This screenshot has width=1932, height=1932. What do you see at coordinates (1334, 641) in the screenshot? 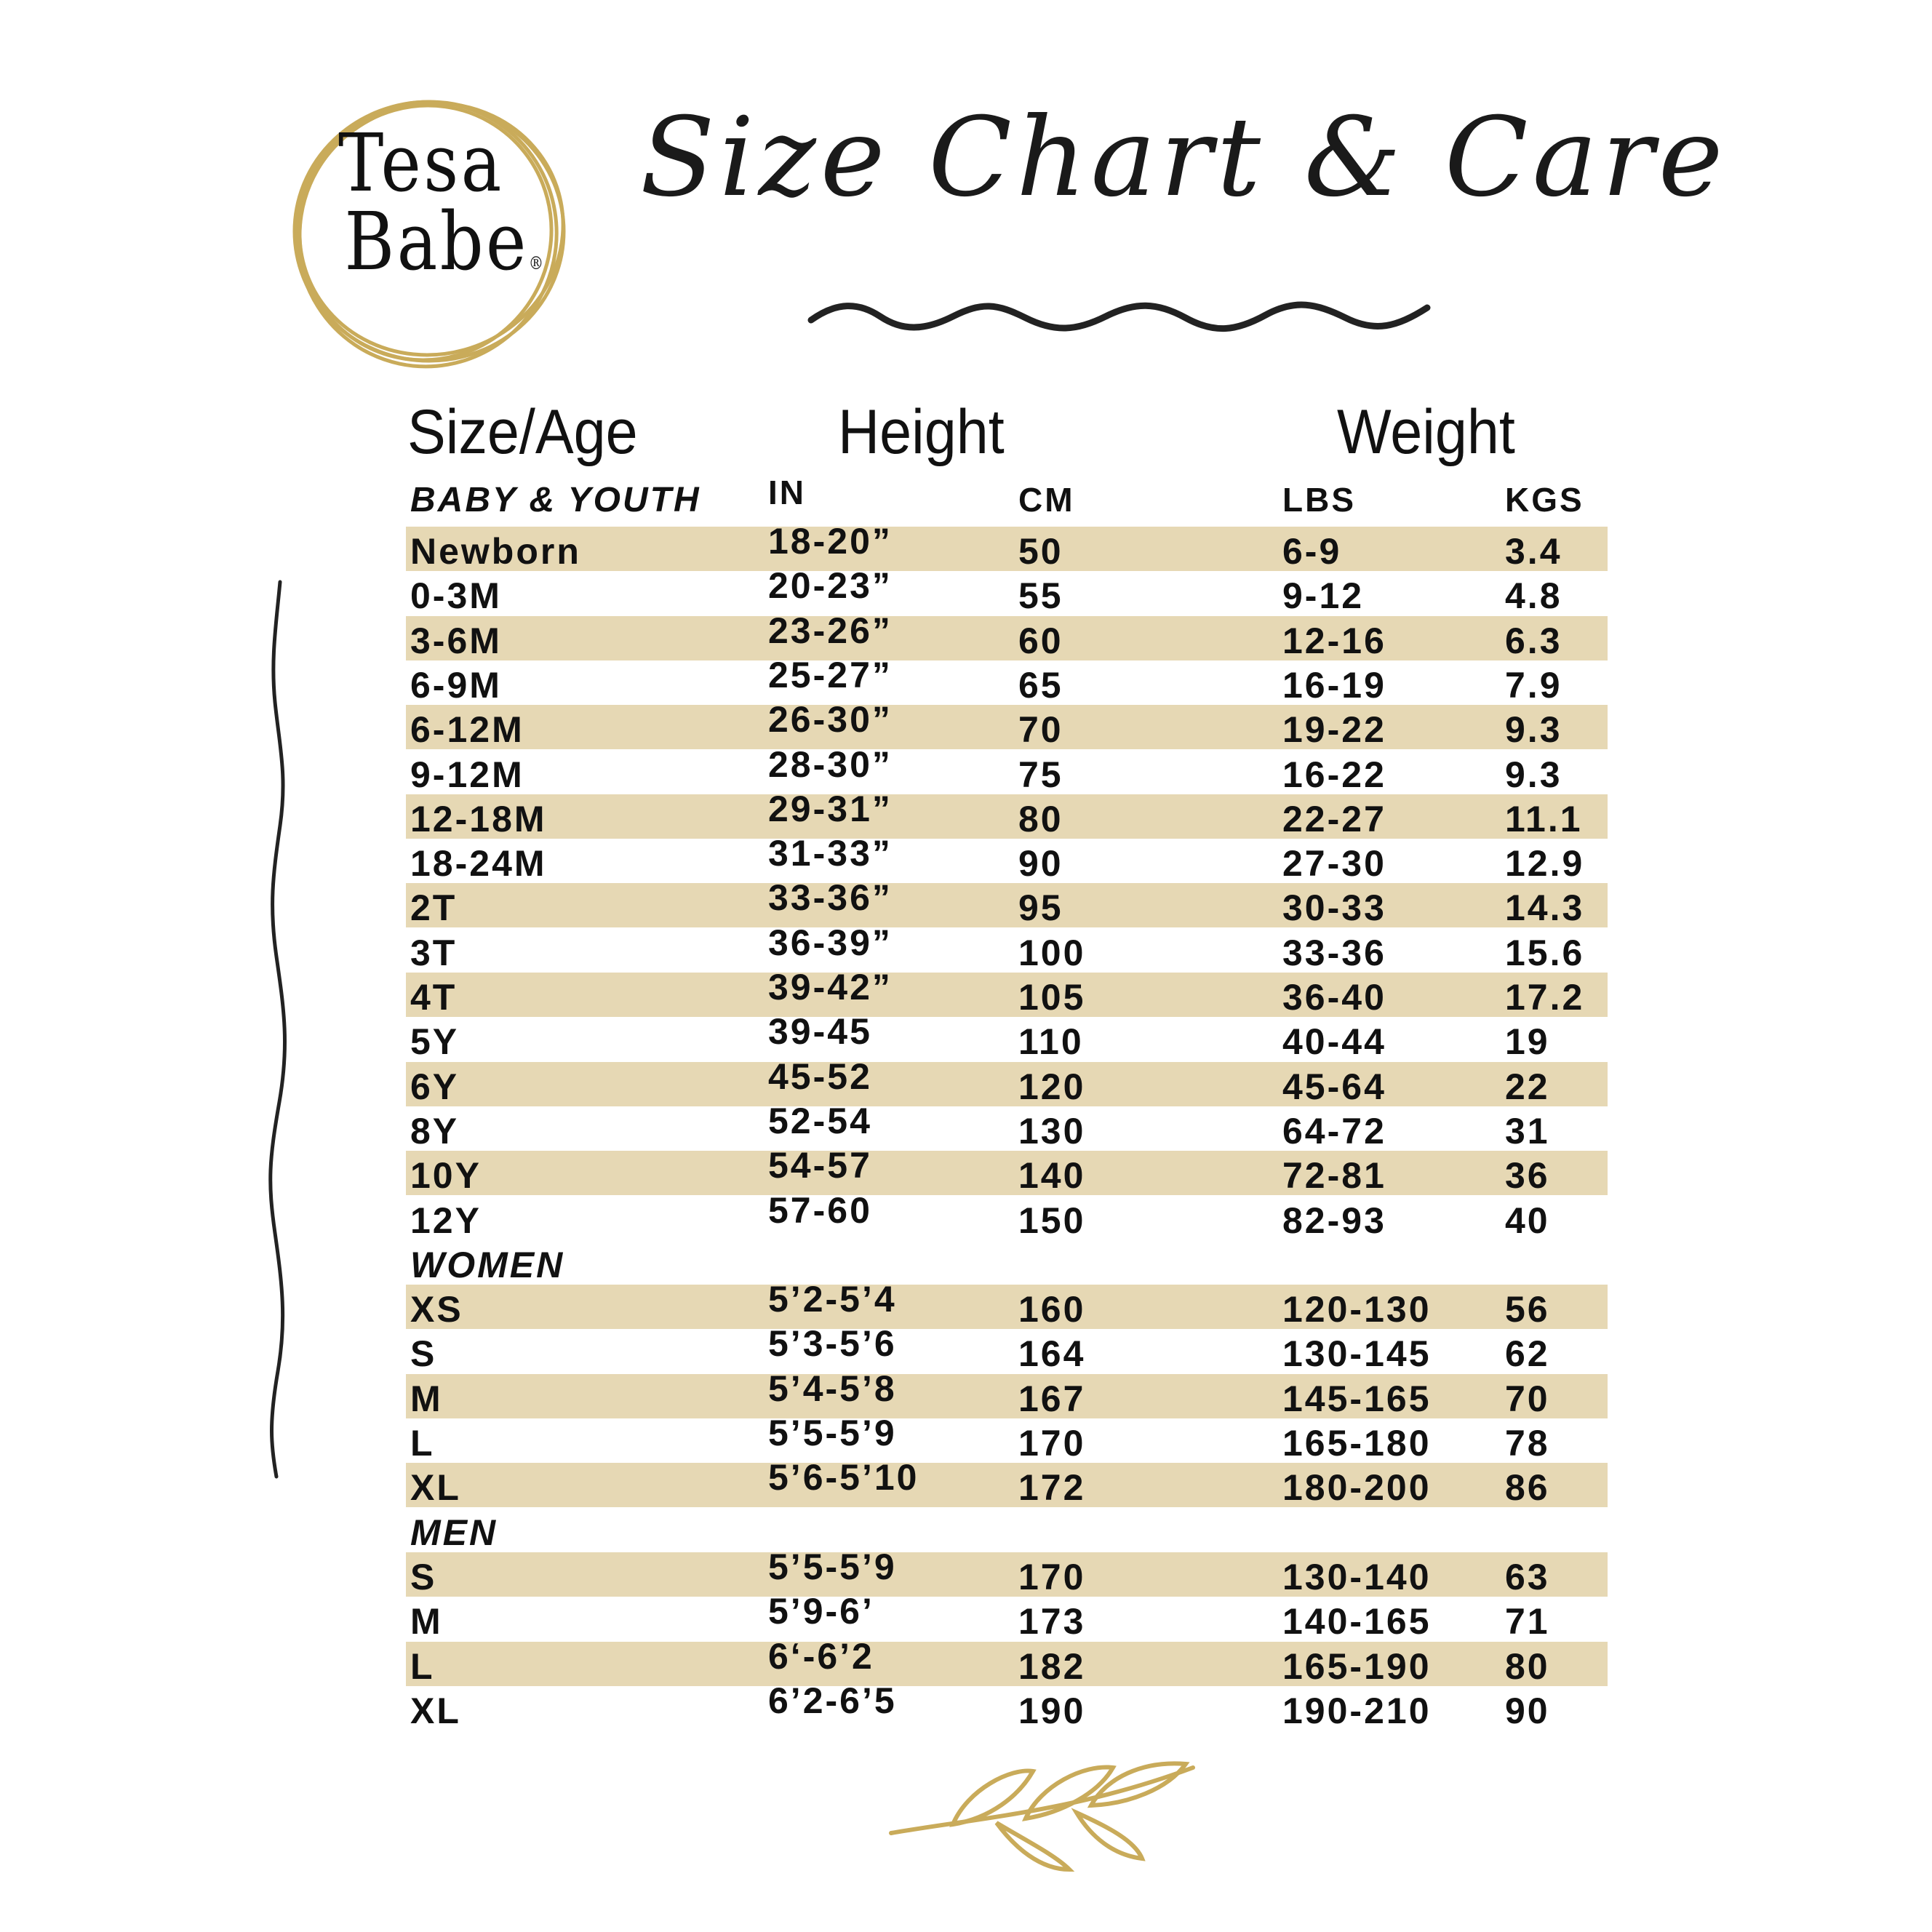
I see `cell-lbs: 12-16` at bounding box center [1334, 641].